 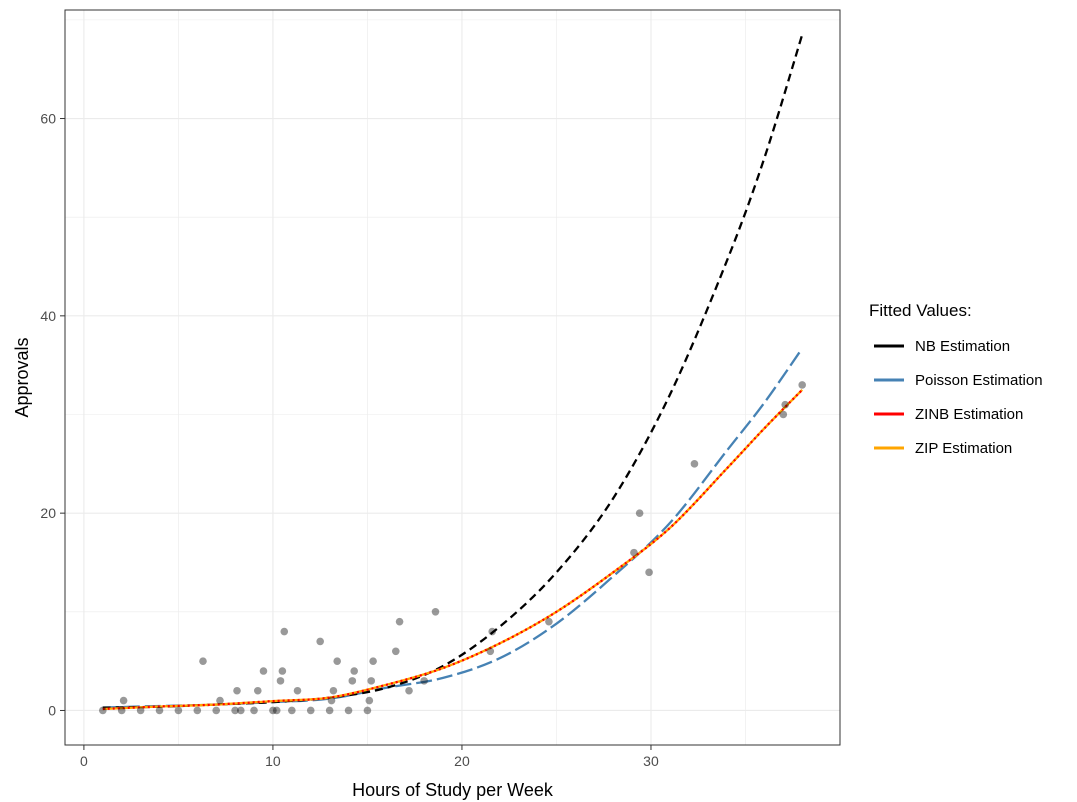 I want to click on legend-label-poisson-estimation: Poisson Estimation, so click(x=979, y=380).